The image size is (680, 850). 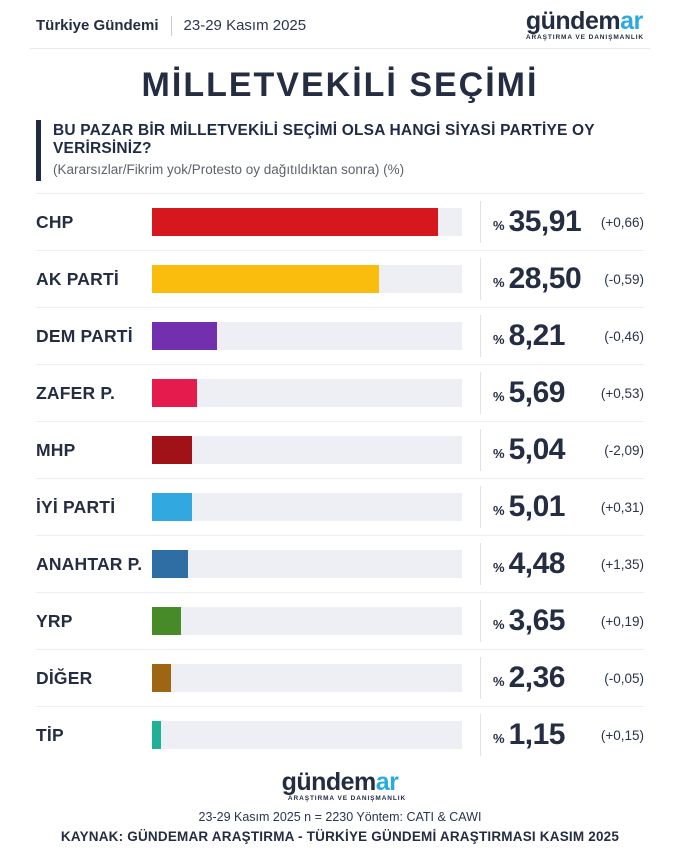 I want to click on value-column: % 35,91 (+0,66), so click(x=562, y=222).